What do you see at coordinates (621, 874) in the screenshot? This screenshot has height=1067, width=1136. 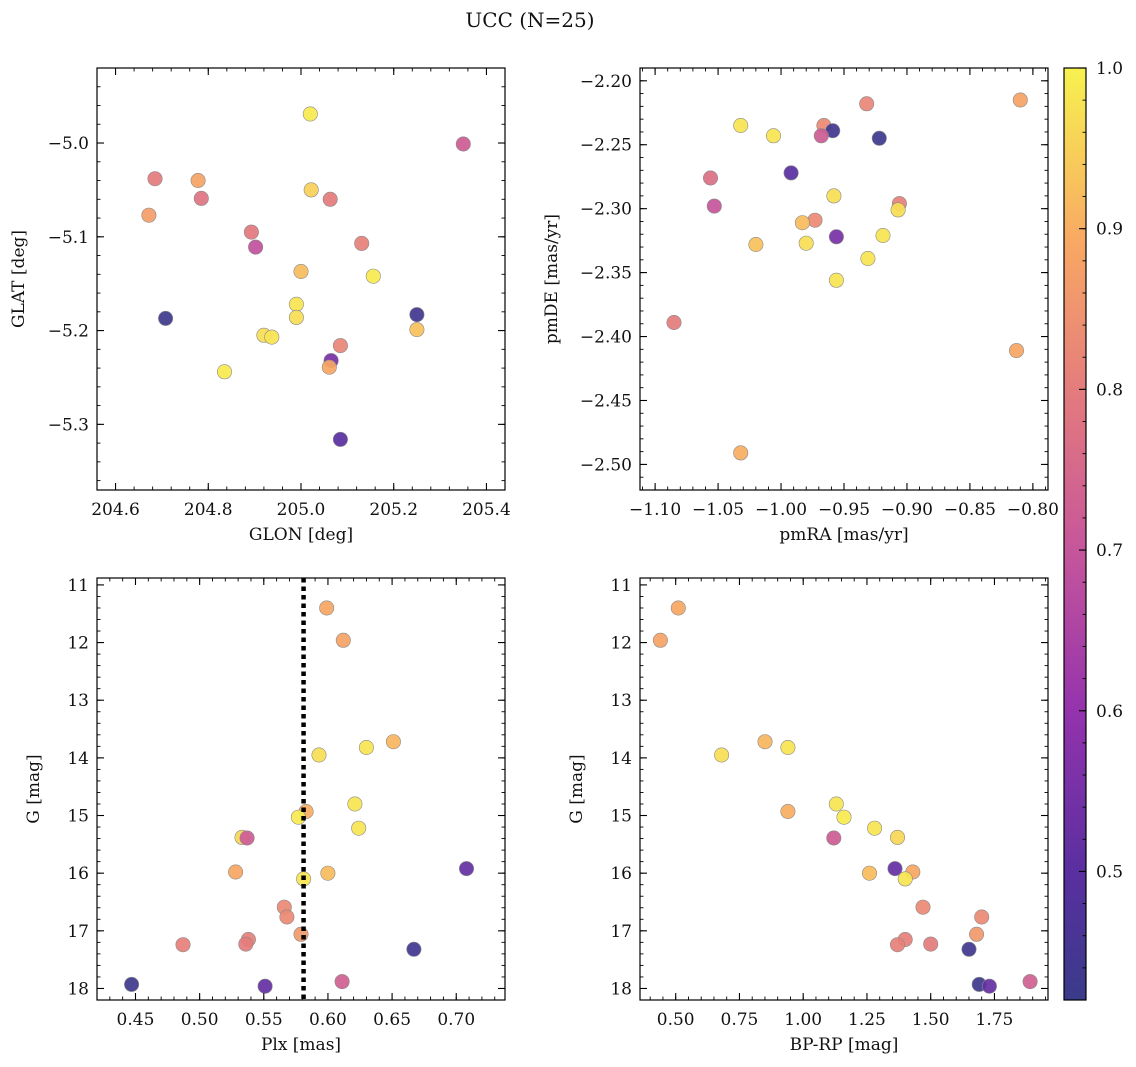 I see `y-tick-label: 16` at bounding box center [621, 874].